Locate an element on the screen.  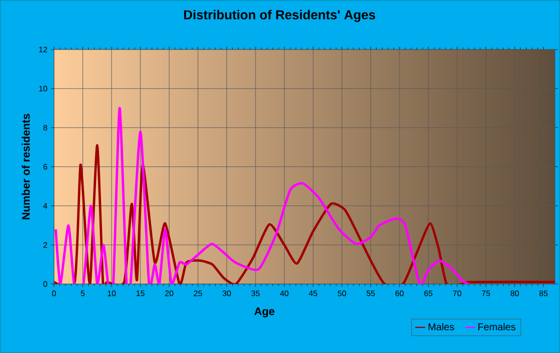
y-axis-title: Number of residents is located at coordinates (26, 167).